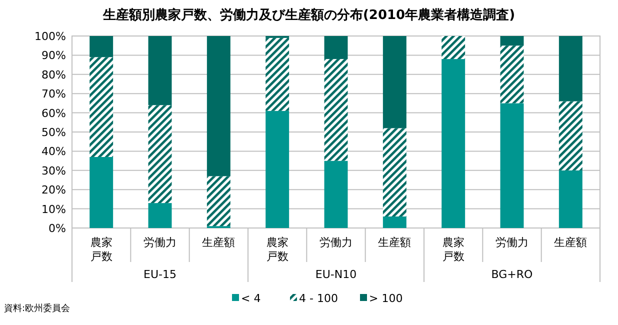  I want to click on y-tick-label: 90%, so click(54, 55).